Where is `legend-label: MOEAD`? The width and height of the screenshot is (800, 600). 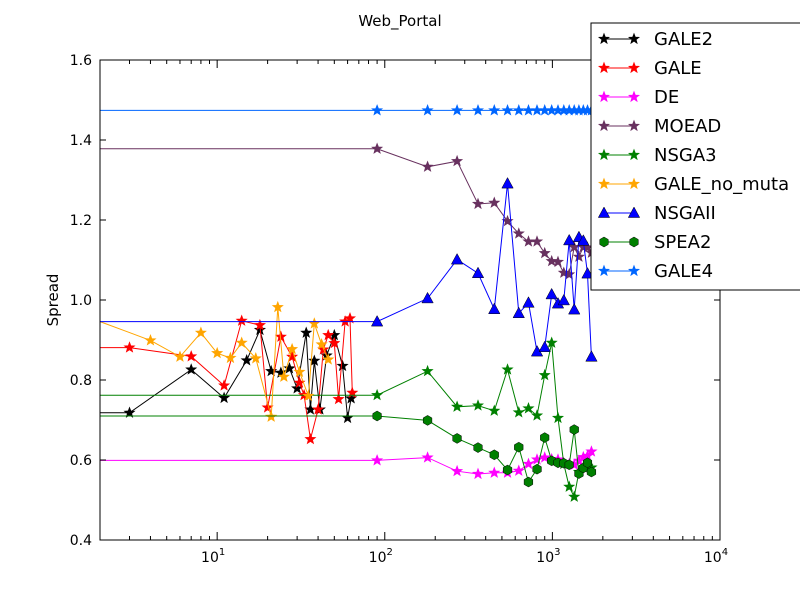
legend-label: MOEAD is located at coordinates (687, 126).